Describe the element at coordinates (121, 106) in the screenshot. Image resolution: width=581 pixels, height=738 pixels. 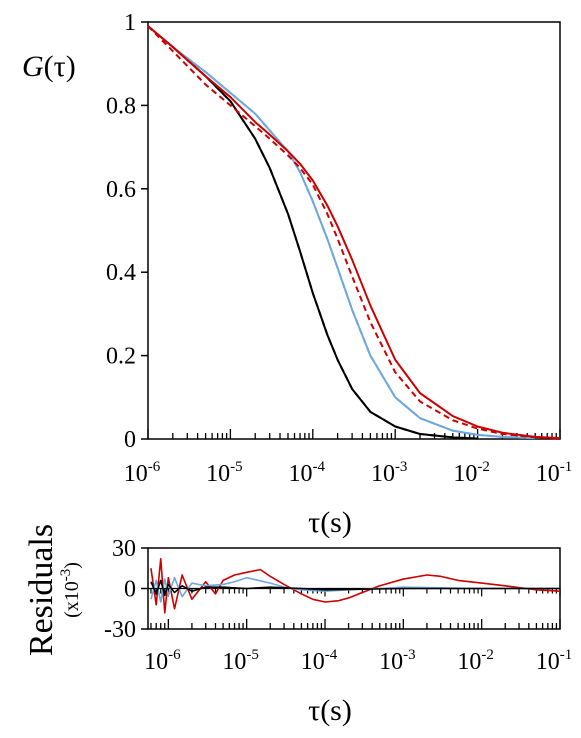
I see `y-tick-label: 0.8` at that location.